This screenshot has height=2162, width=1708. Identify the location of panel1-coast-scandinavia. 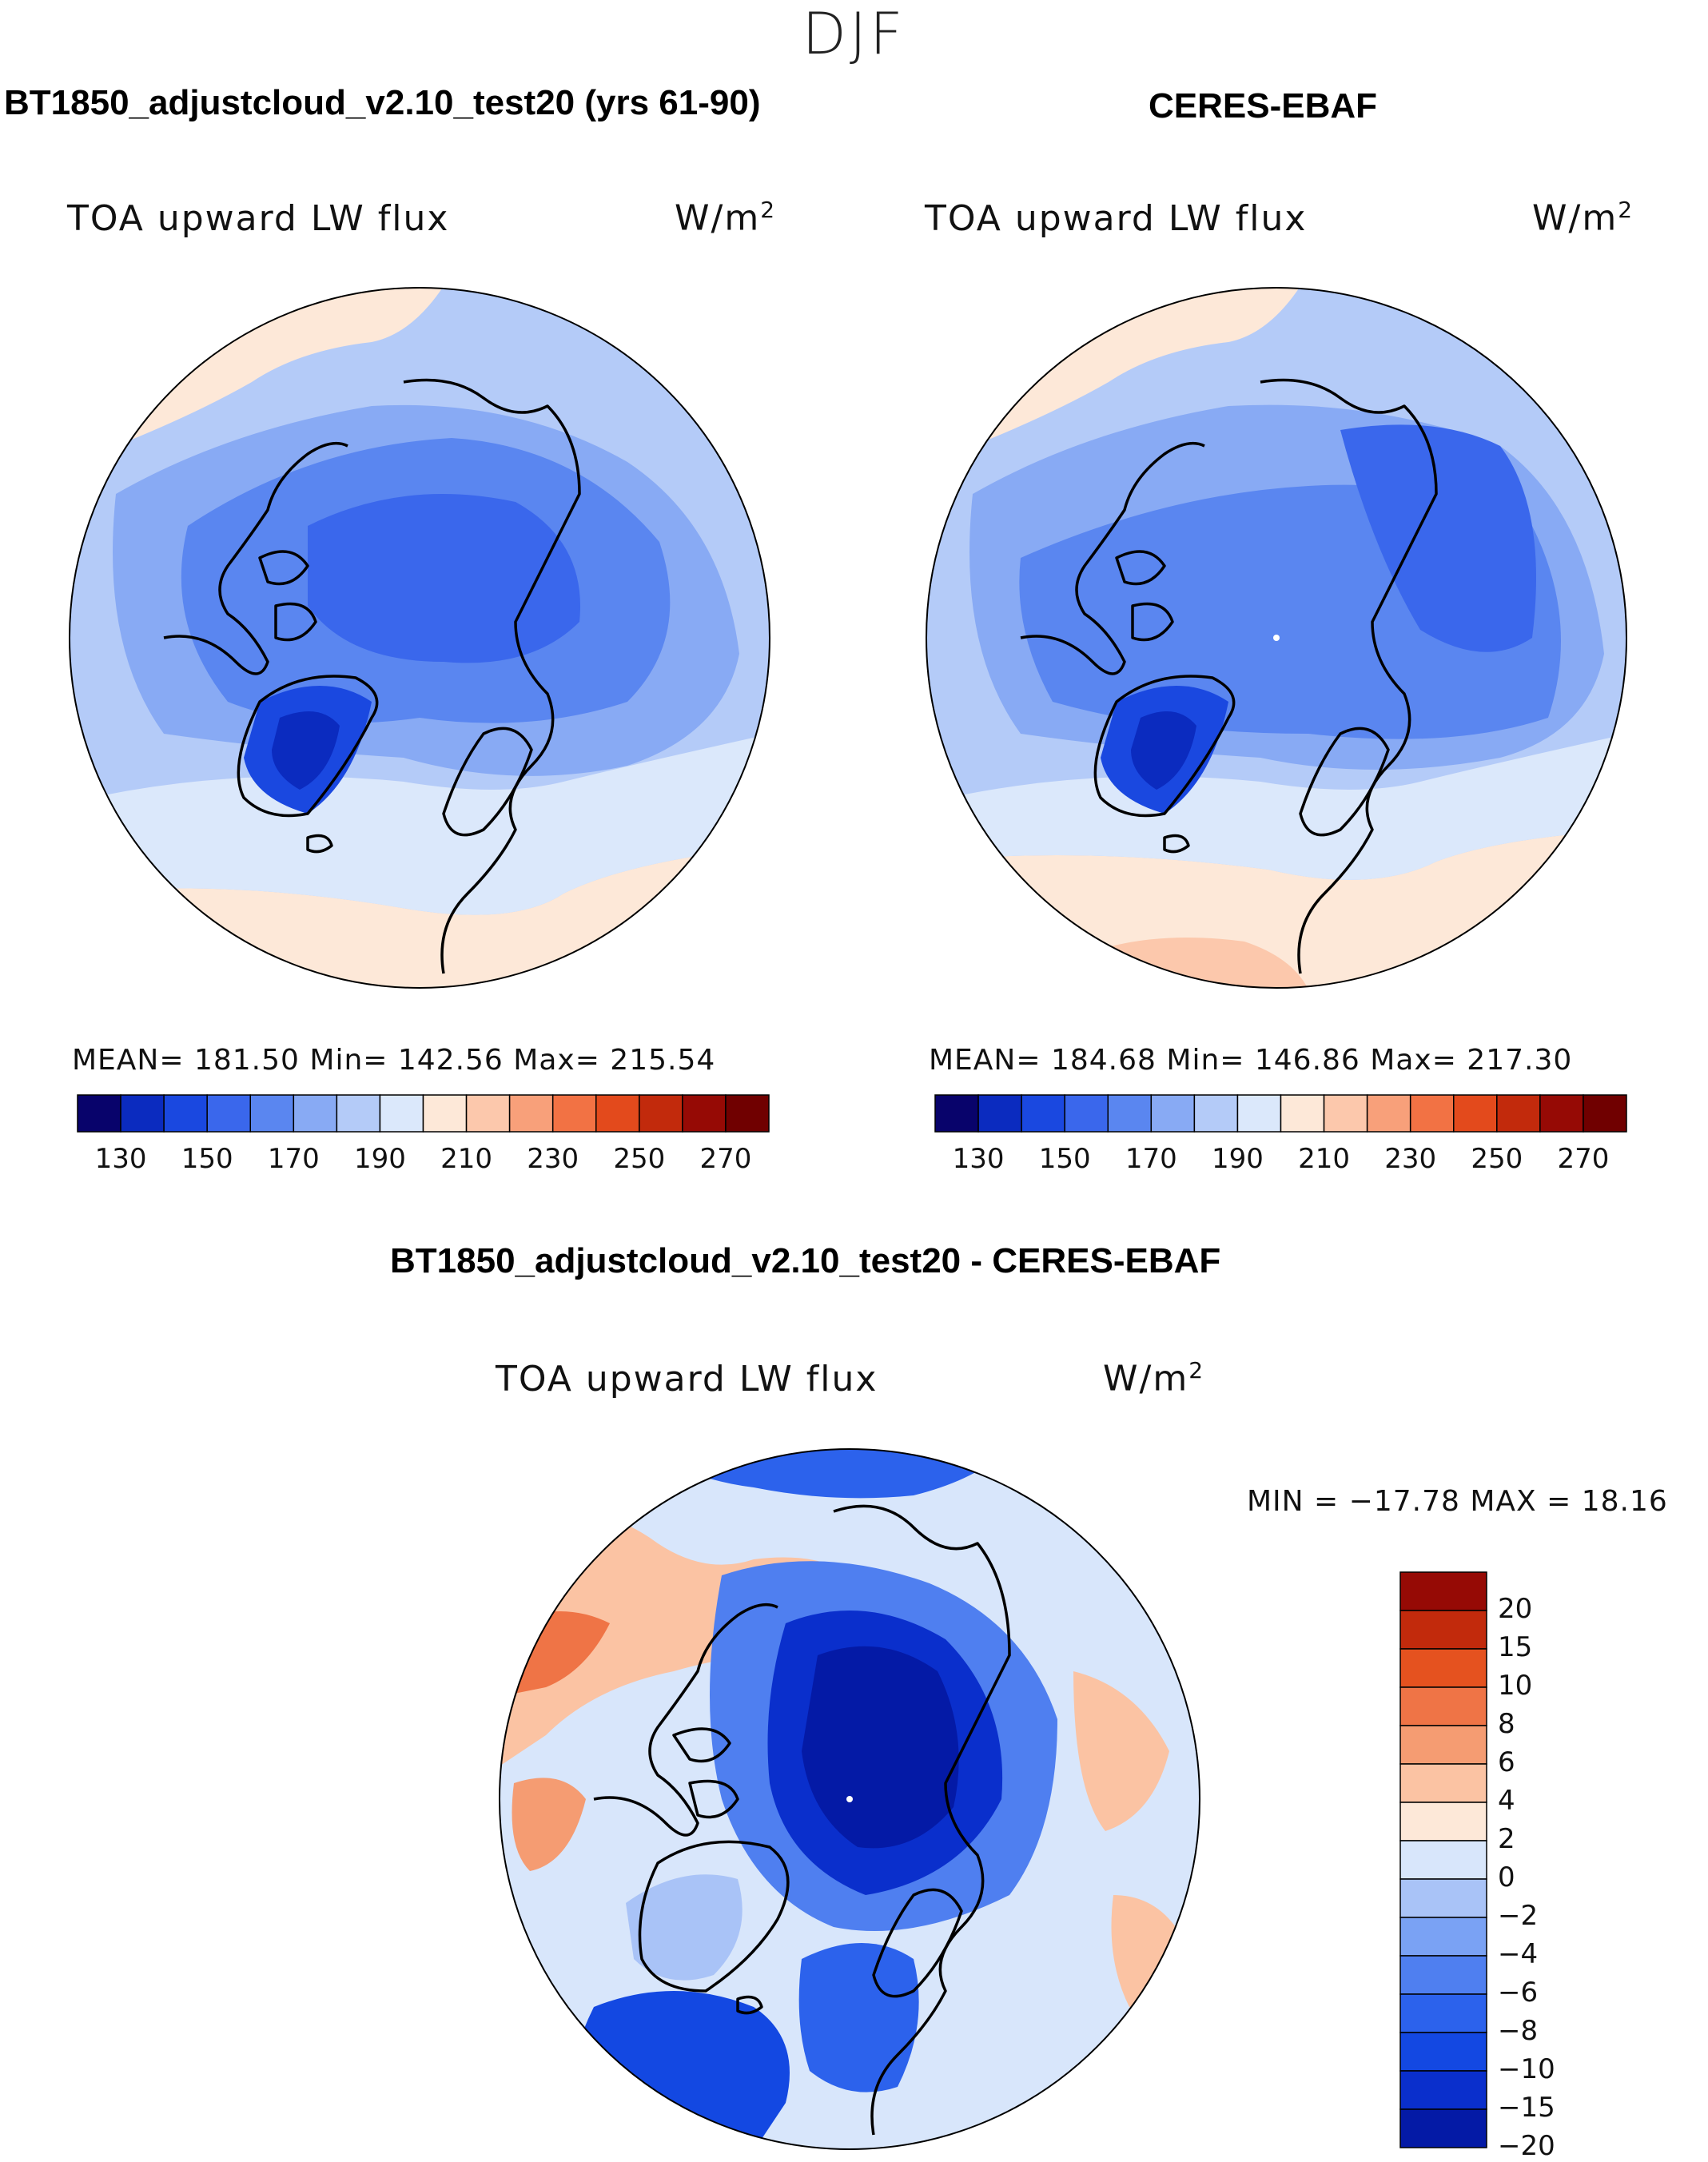
(487, 782).